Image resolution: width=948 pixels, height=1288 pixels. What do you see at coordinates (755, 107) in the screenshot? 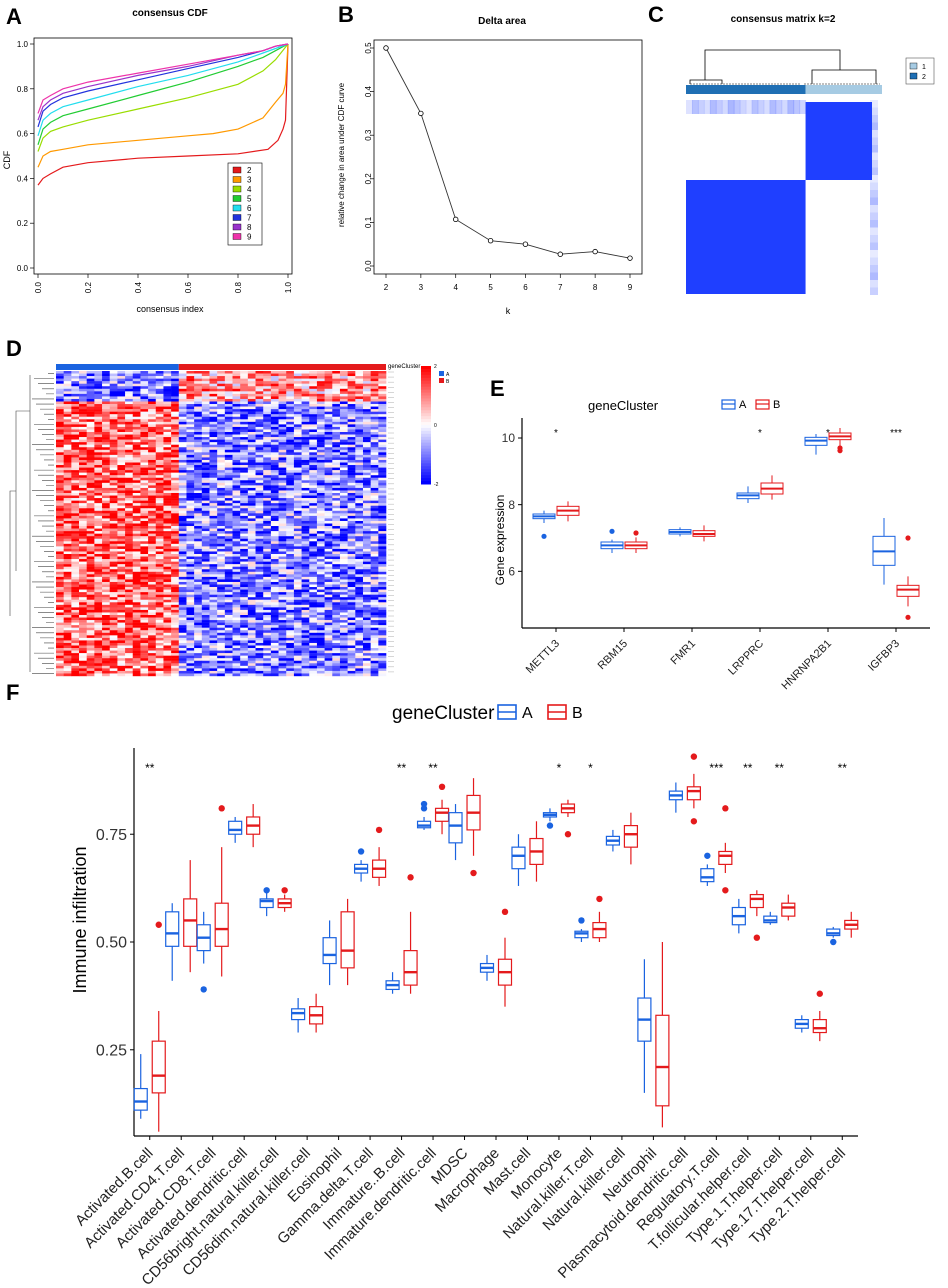
I see `chart-c-matrix-cell` at bounding box center [755, 107].